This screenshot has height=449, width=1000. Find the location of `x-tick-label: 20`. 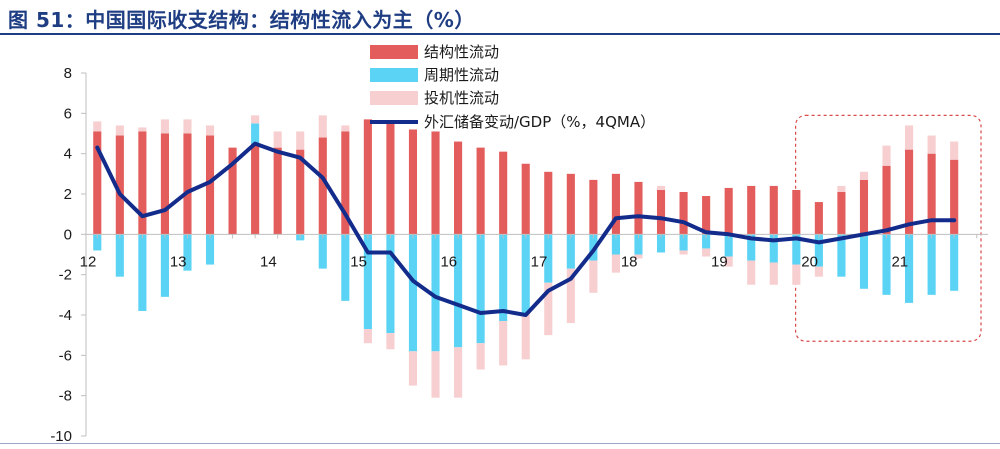

x-tick-label: 20 is located at coordinates (809, 261).